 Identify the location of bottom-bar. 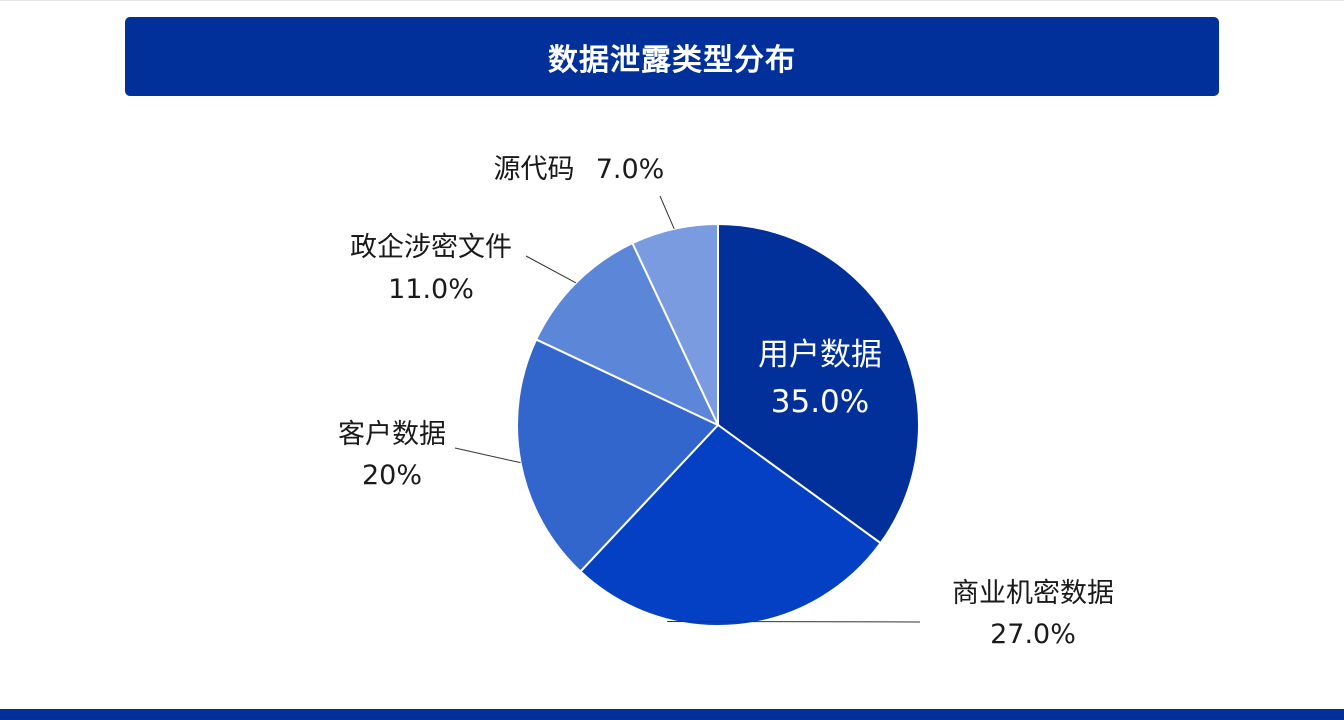
(672, 714).